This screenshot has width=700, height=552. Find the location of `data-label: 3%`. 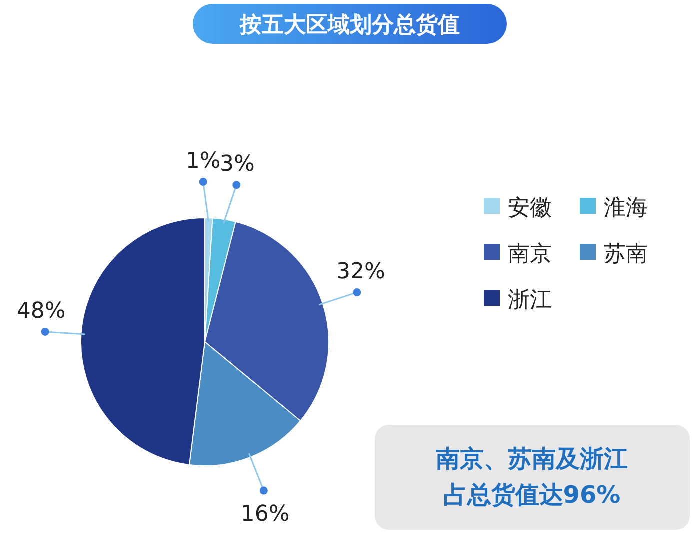

data-label: 3% is located at coordinates (237, 165).